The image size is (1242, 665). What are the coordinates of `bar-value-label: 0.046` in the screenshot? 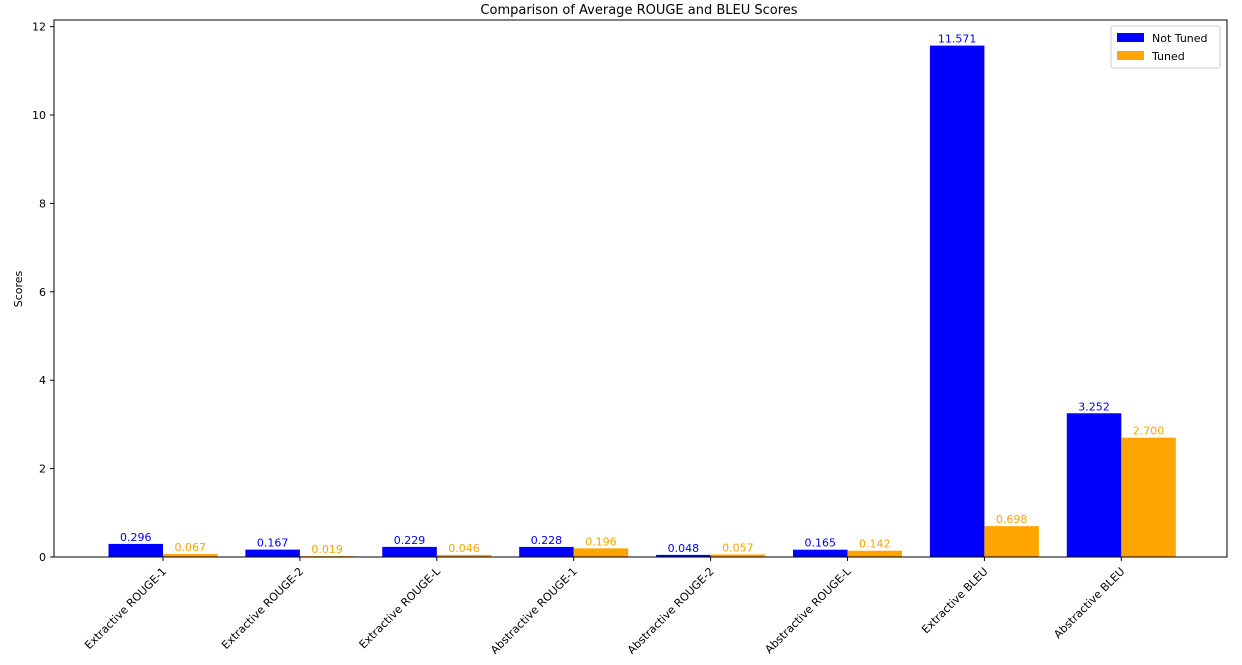 It's located at (464, 548).